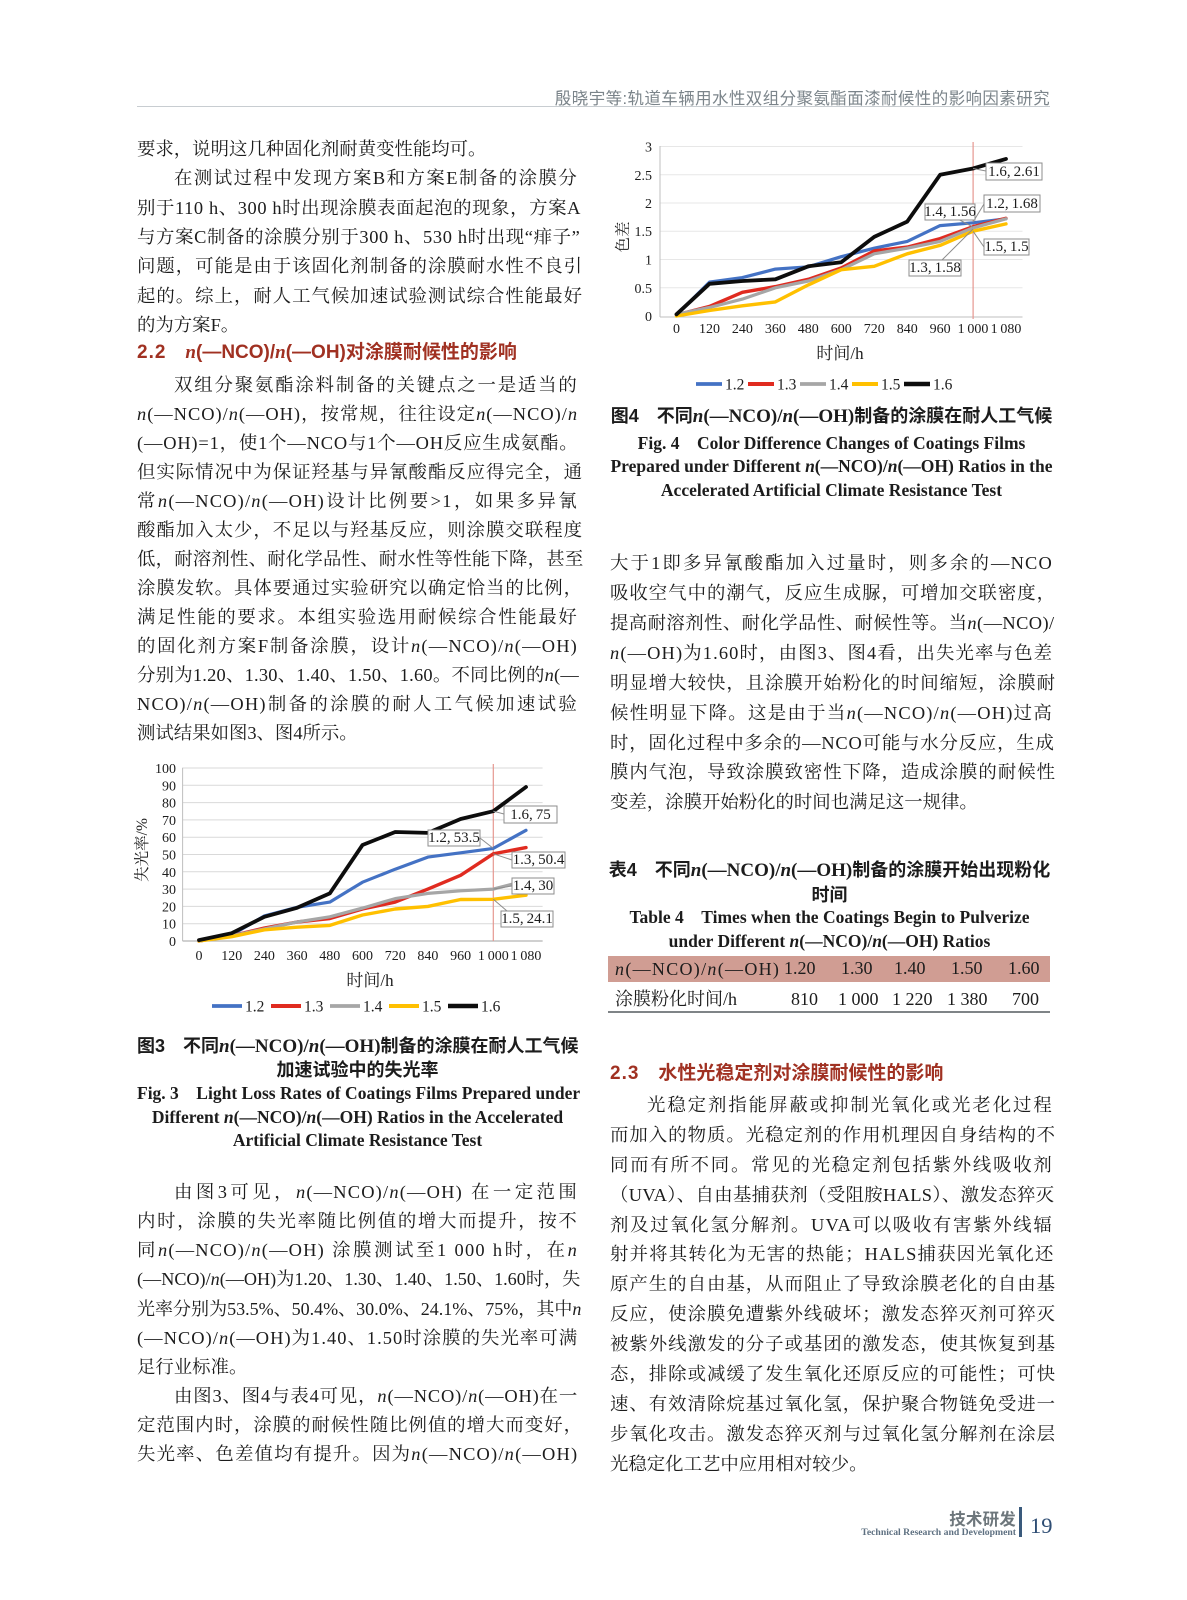 The image size is (1187, 1600). What do you see at coordinates (142, 850) in the screenshot?
I see `svg-text: 失光率/%` at bounding box center [142, 850].